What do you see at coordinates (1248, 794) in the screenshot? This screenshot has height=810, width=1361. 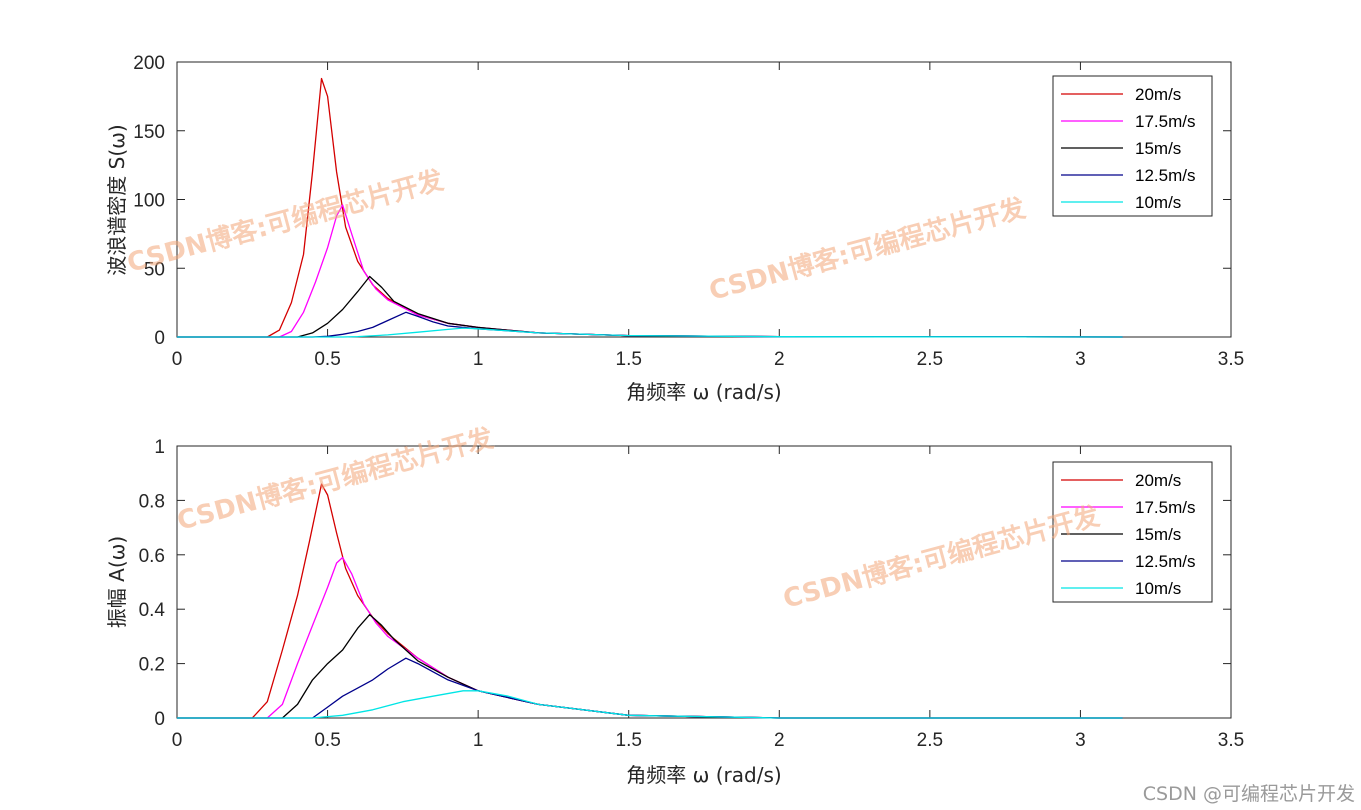 I see `credit-text: CSDN @可编程芯片开发` at bounding box center [1248, 794].